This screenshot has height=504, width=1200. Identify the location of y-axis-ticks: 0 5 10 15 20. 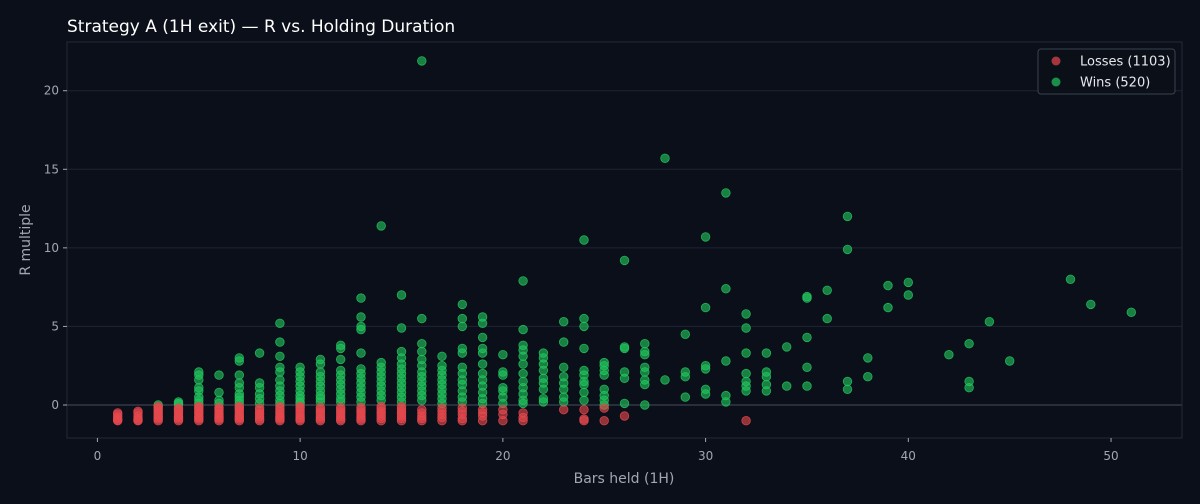
(55, 248).